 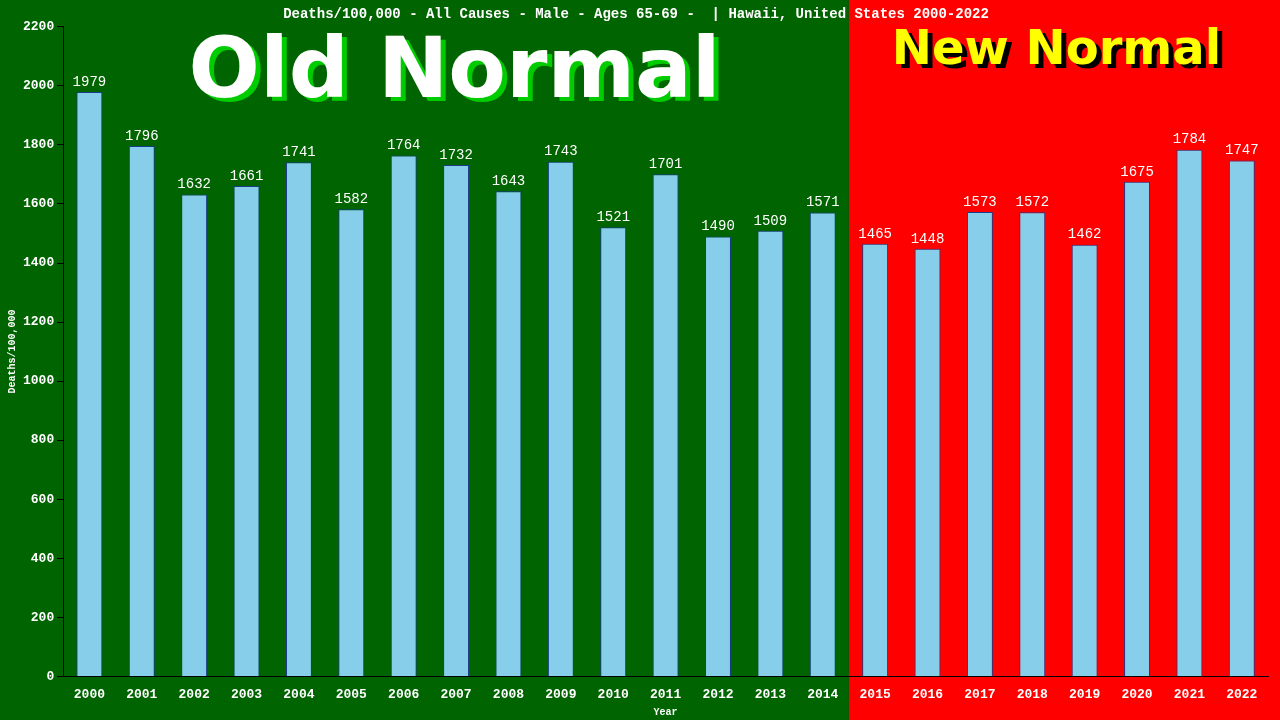 I want to click on y-tick-label: 1800, so click(x=38, y=145).